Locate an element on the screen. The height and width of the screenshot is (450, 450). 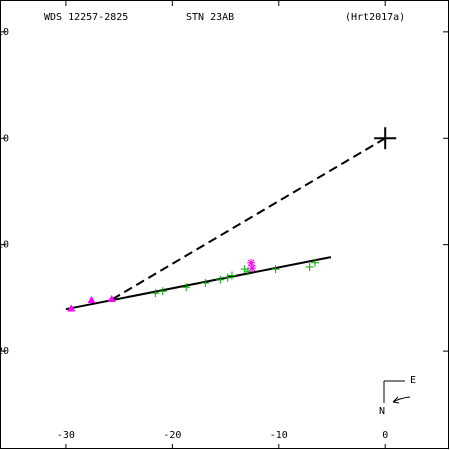
x-tick-label: -20 is located at coordinates (172, 435).